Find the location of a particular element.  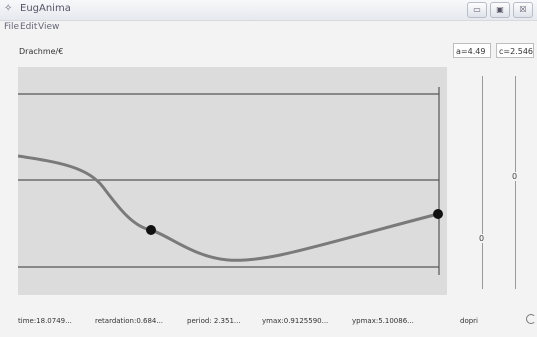

menu-view: View is located at coordinates (49, 27).